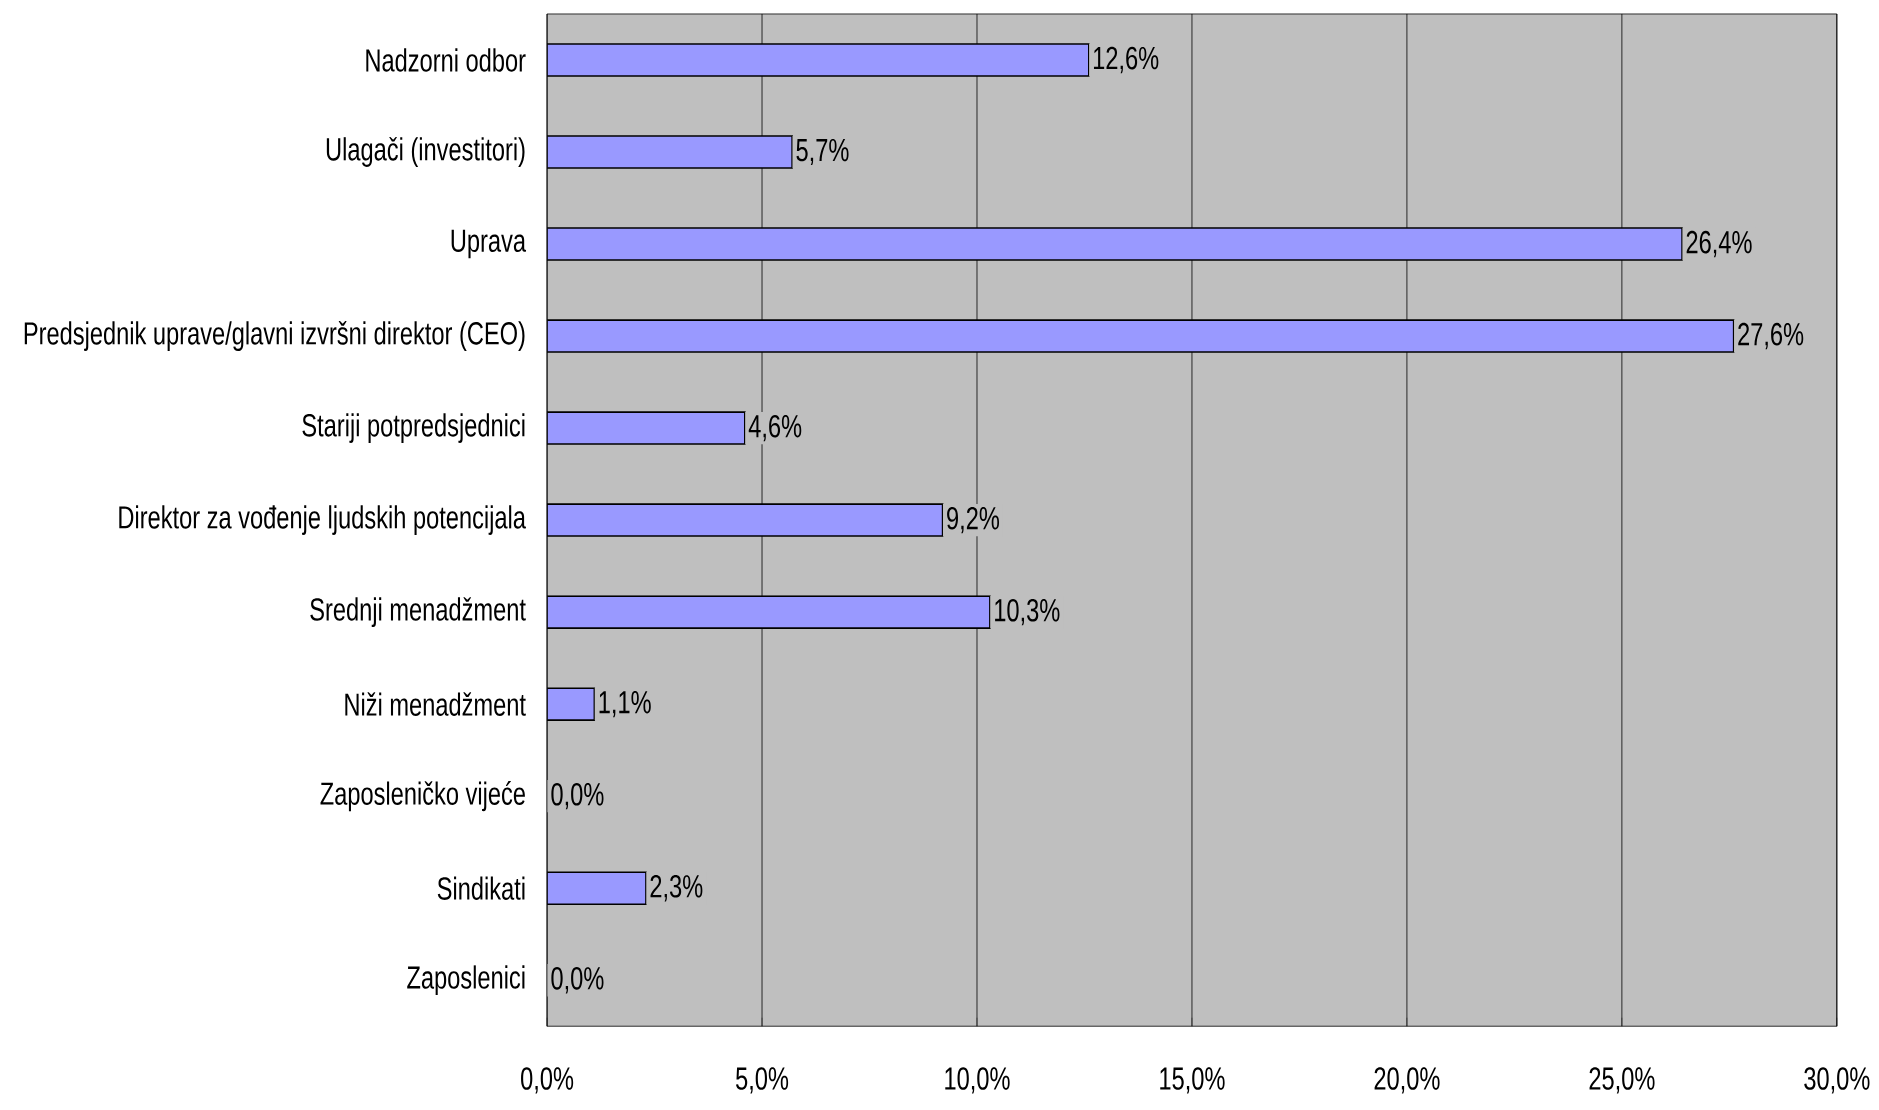 Image resolution: width=1879 pixels, height=1110 pixels. Describe the element at coordinates (973, 520) in the screenshot. I see `data-label: 9,2%` at that location.